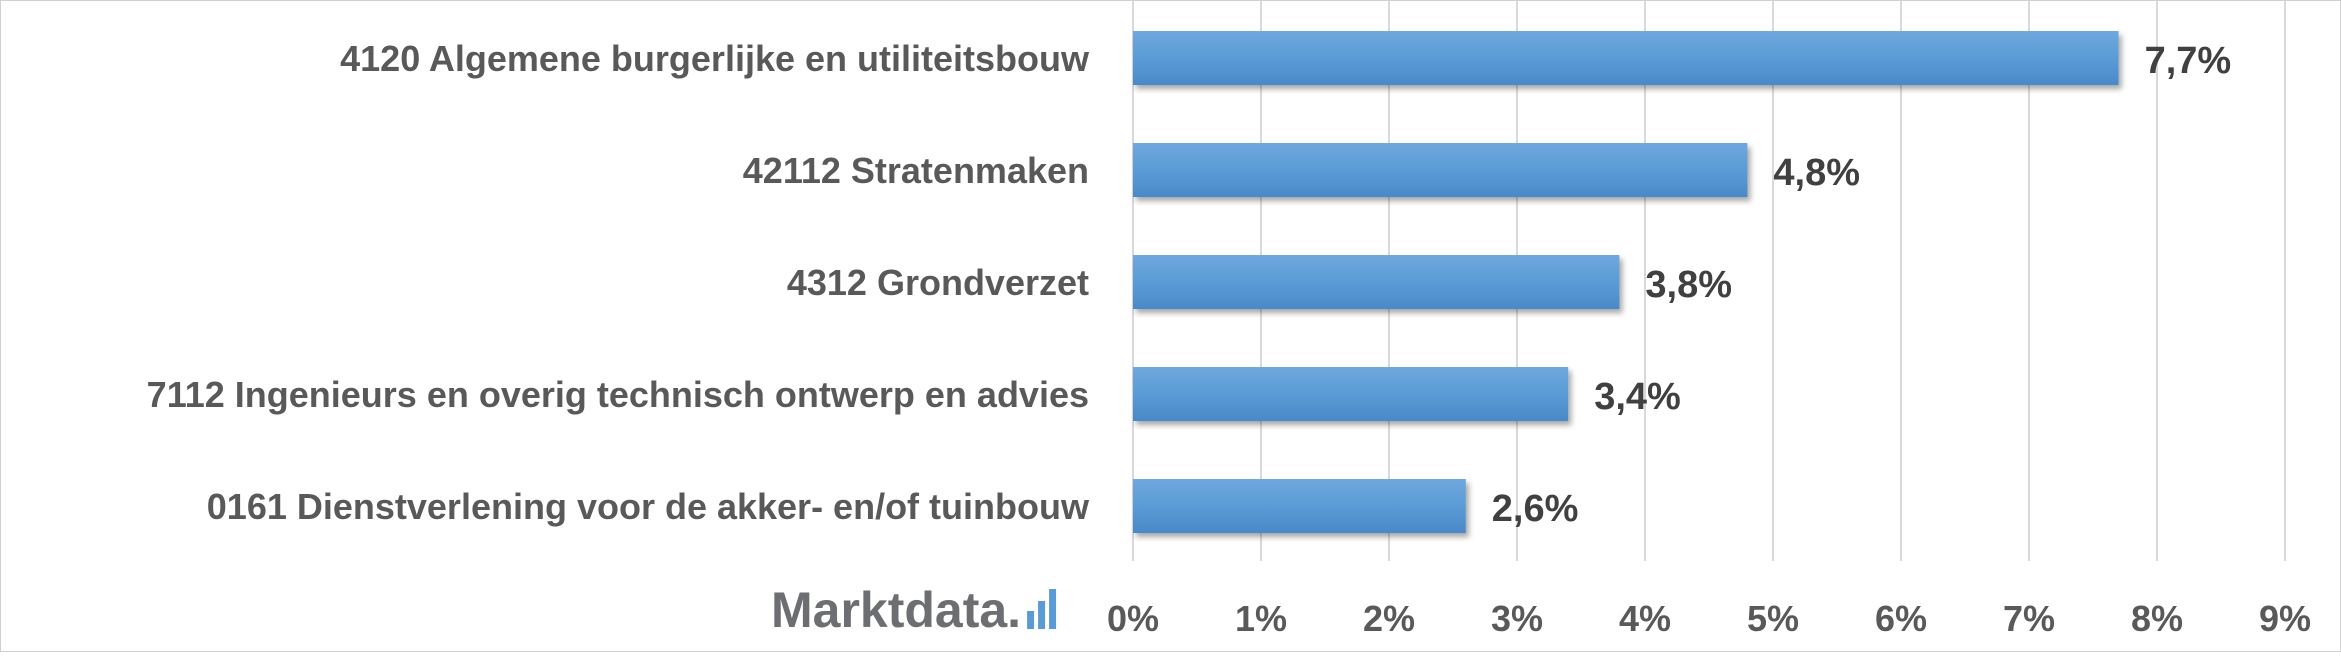 The width and height of the screenshot is (2341, 656). What do you see at coordinates (1535, 509) in the screenshot?
I see `data-label-5: 2,6%` at bounding box center [1535, 509].